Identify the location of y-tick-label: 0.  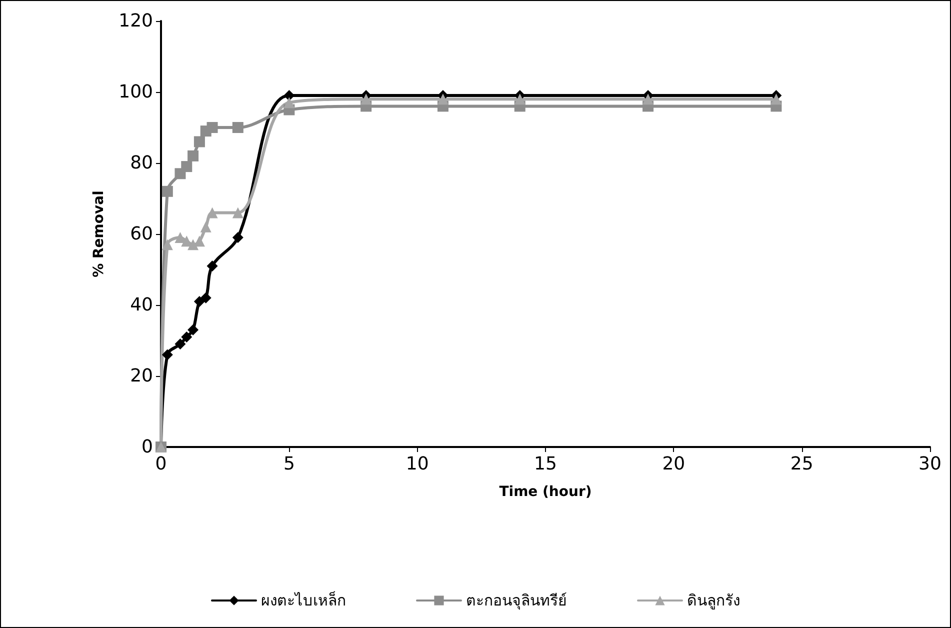
(147, 447).